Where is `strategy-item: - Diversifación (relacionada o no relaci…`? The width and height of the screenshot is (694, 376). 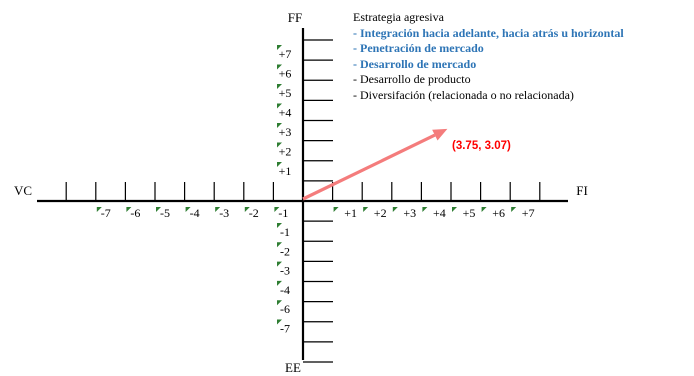
strategy-item: - Diversifación (relacionada o no relaci… is located at coordinates (463, 94).